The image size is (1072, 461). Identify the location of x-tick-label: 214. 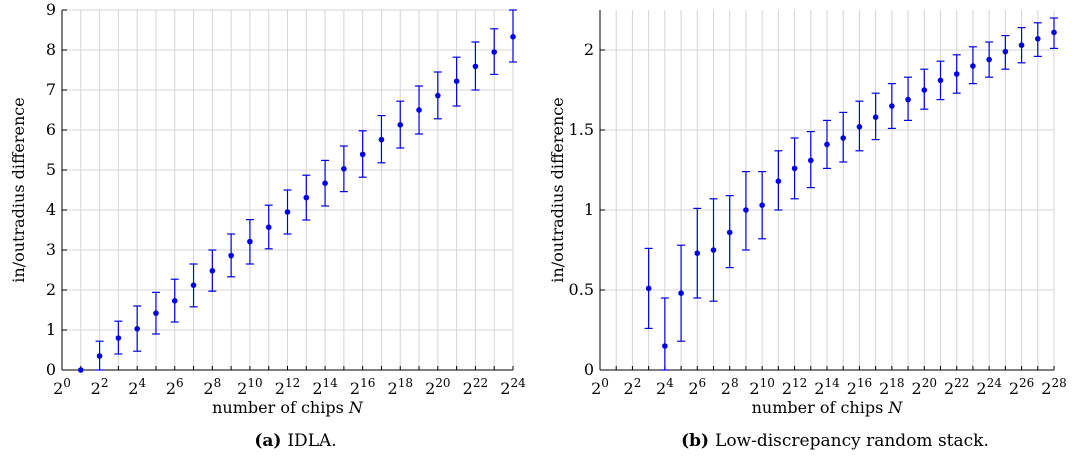
(325, 387).